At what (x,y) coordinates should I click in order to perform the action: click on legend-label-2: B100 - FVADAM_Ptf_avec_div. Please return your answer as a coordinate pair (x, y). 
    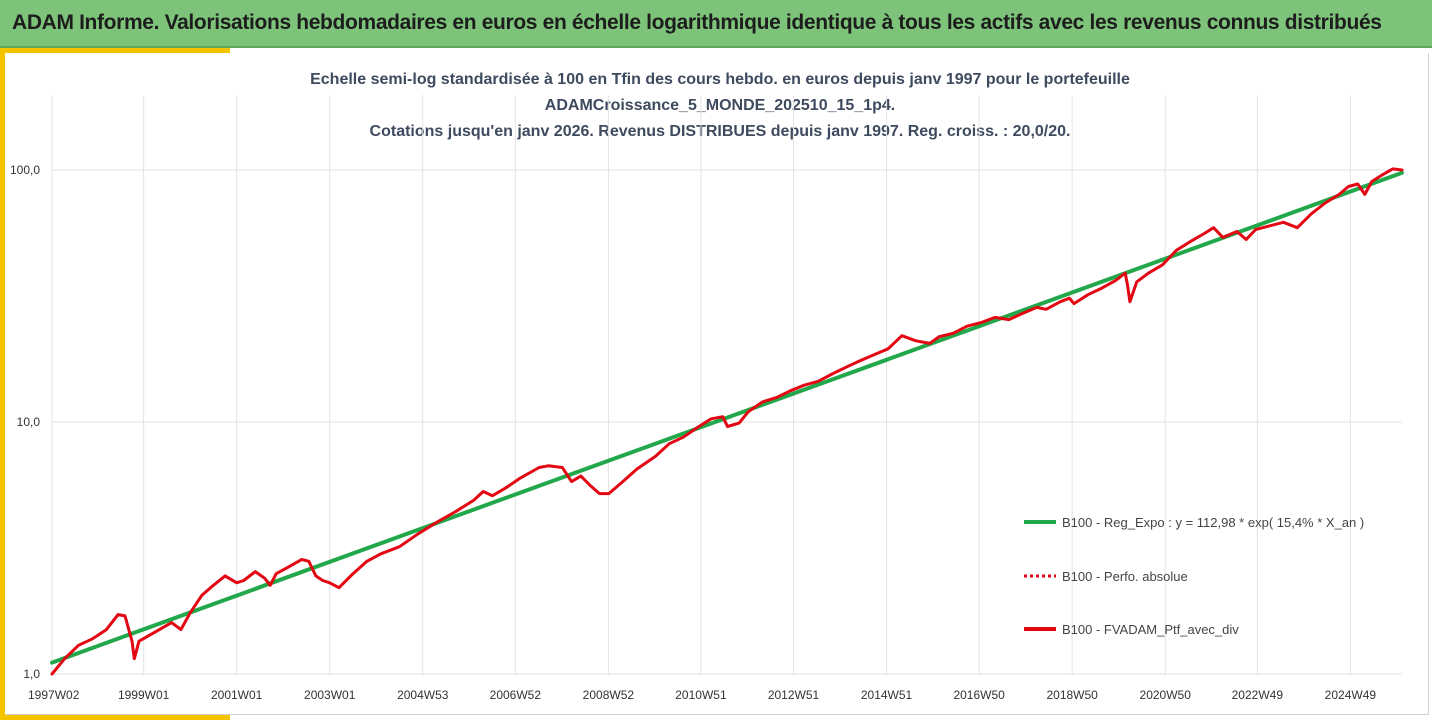
    Looking at the image, I should click on (1150, 629).